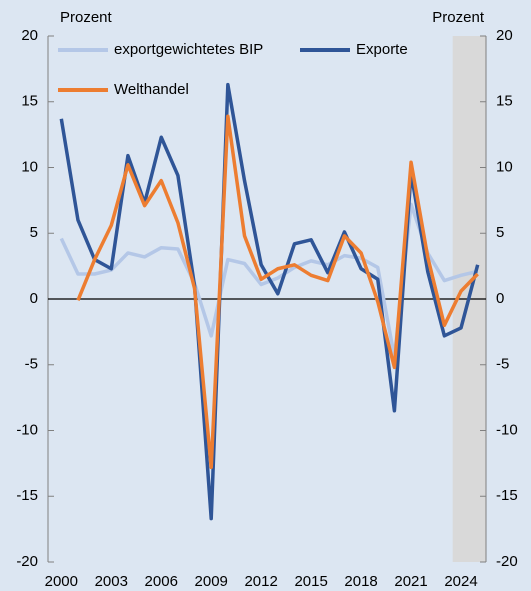 Image resolution: width=531 pixels, height=591 pixels. I want to click on x-tick-label: 2024, so click(460, 581).